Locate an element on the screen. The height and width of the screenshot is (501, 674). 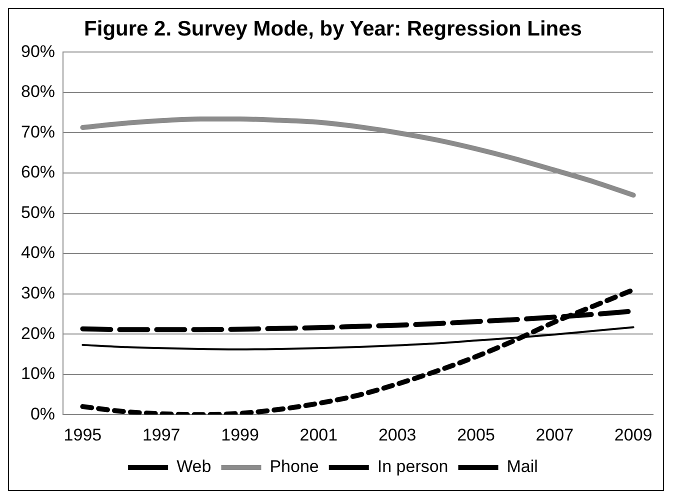
y-tick-label: 50% is located at coordinates (38, 212).